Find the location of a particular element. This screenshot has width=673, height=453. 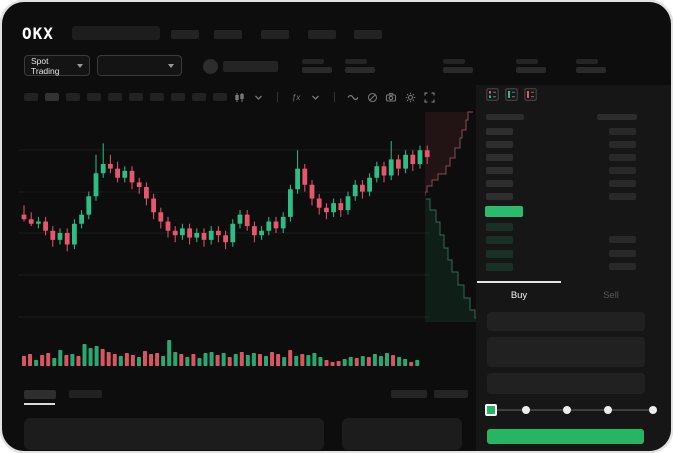

bottom-panel-right is located at coordinates (402, 434).